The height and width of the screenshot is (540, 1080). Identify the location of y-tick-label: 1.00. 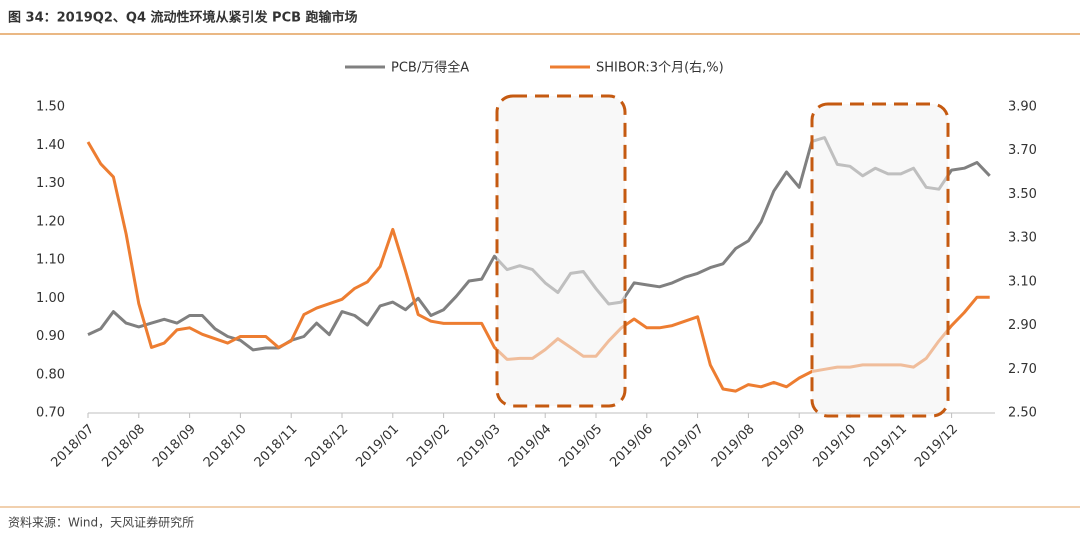
(50, 298).